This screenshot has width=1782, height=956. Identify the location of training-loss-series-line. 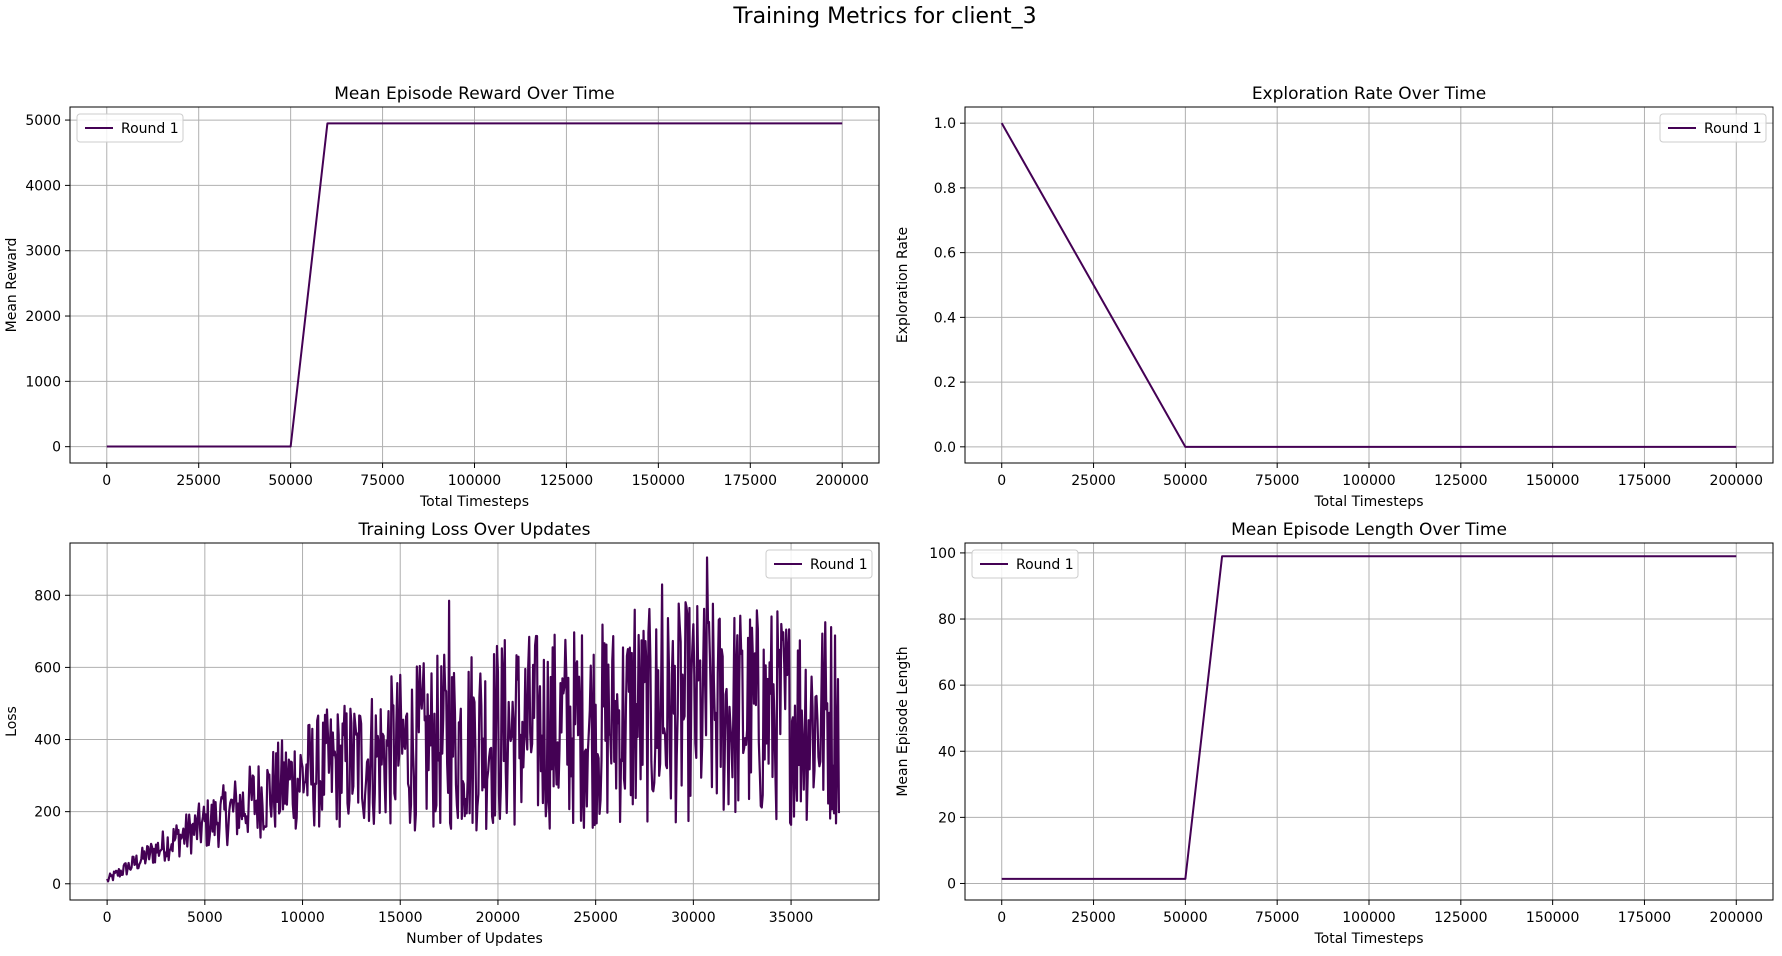
(473, 719).